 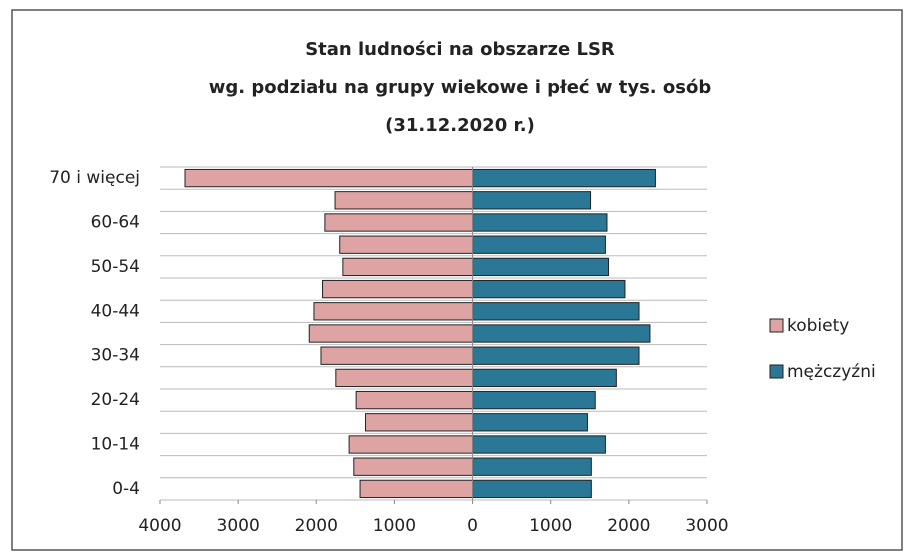 I want to click on x-tick-label: 0, so click(x=472, y=526).